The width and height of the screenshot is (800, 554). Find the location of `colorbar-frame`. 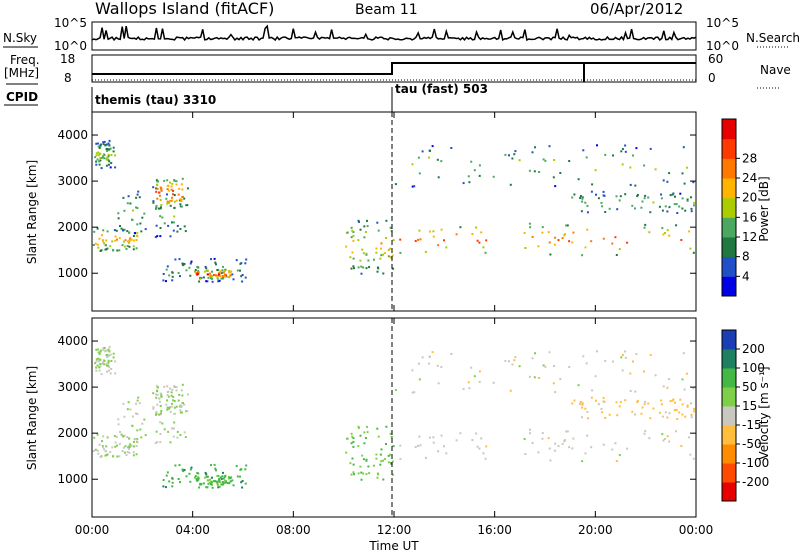

colorbar-frame is located at coordinates (729, 207).